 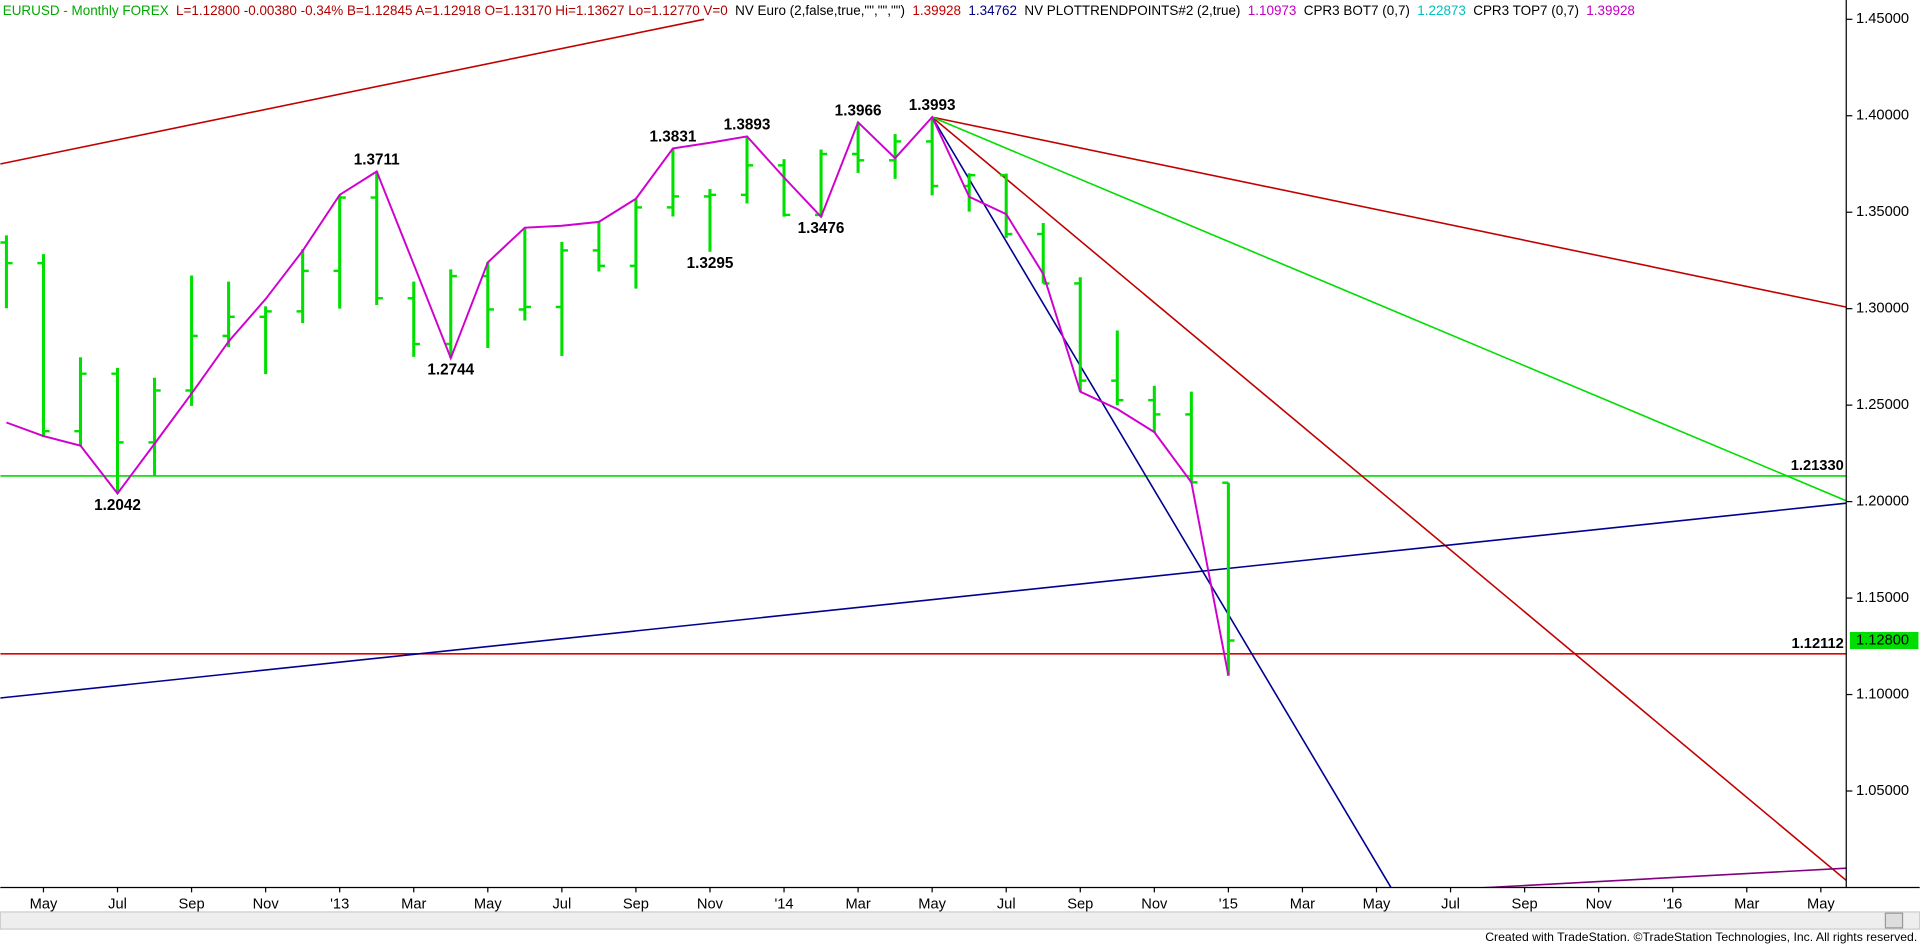 What do you see at coordinates (1882, 309) in the screenshot?
I see `y-tick-label: 1.30000` at bounding box center [1882, 309].